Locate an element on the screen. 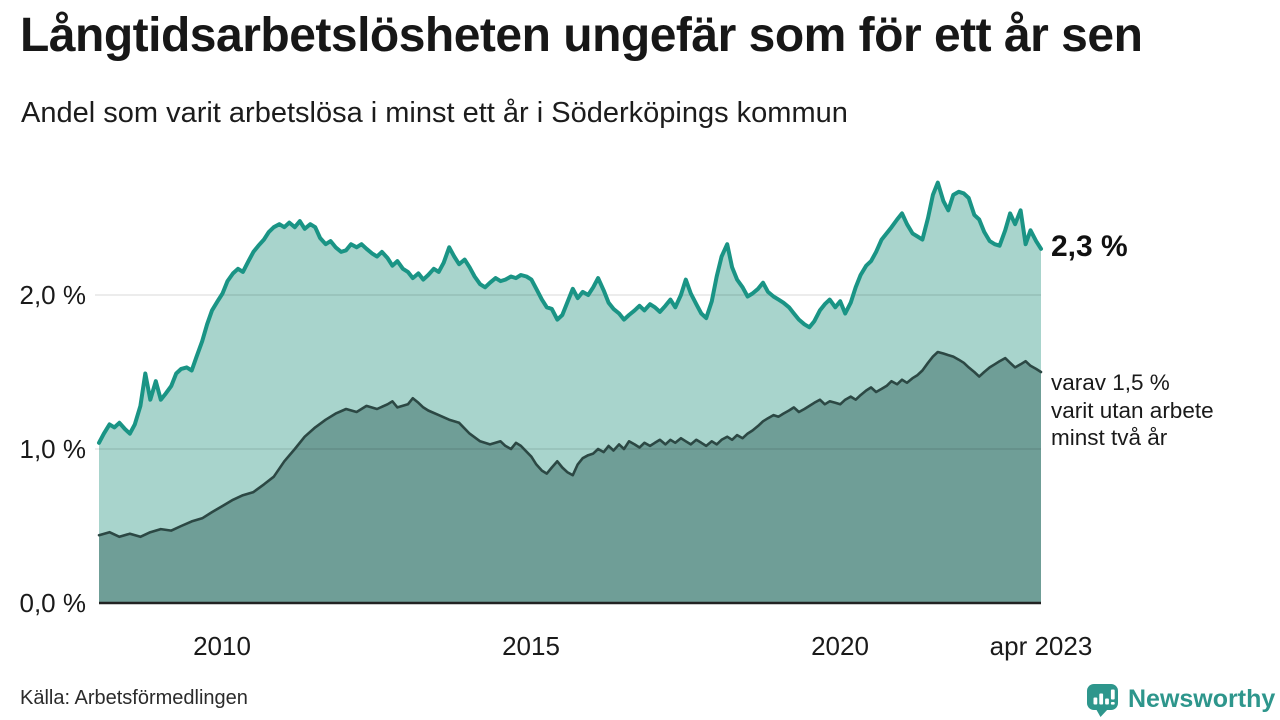  latest-value-label: 2,3 % is located at coordinates (1089, 246).